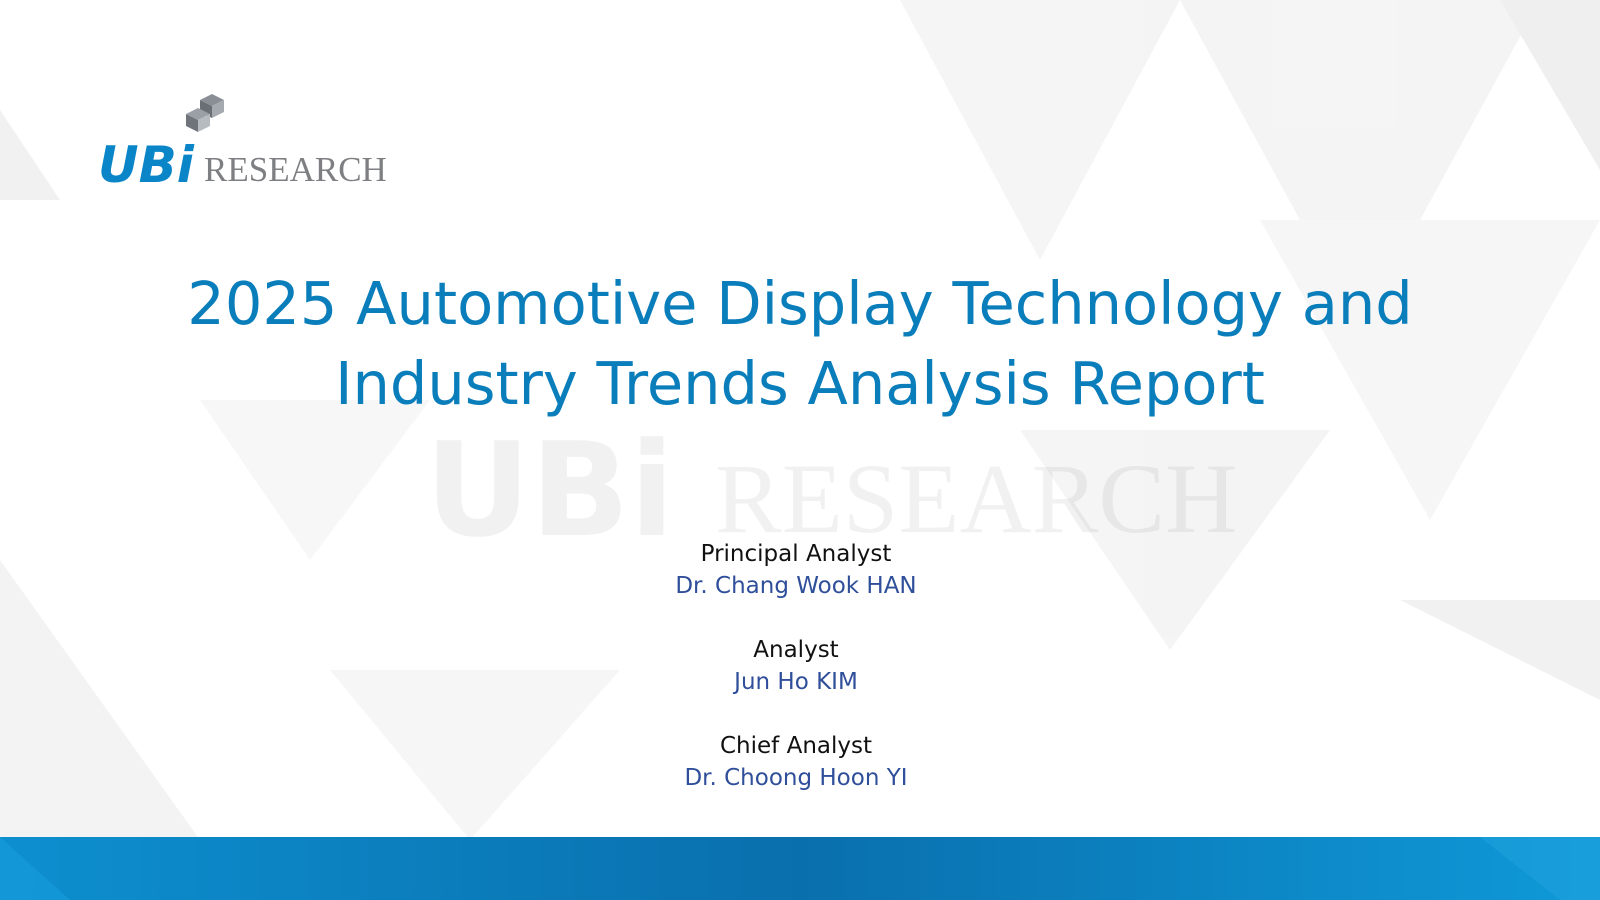  What do you see at coordinates (146, 165) in the screenshot?
I see `logo-brand: UBi` at bounding box center [146, 165].